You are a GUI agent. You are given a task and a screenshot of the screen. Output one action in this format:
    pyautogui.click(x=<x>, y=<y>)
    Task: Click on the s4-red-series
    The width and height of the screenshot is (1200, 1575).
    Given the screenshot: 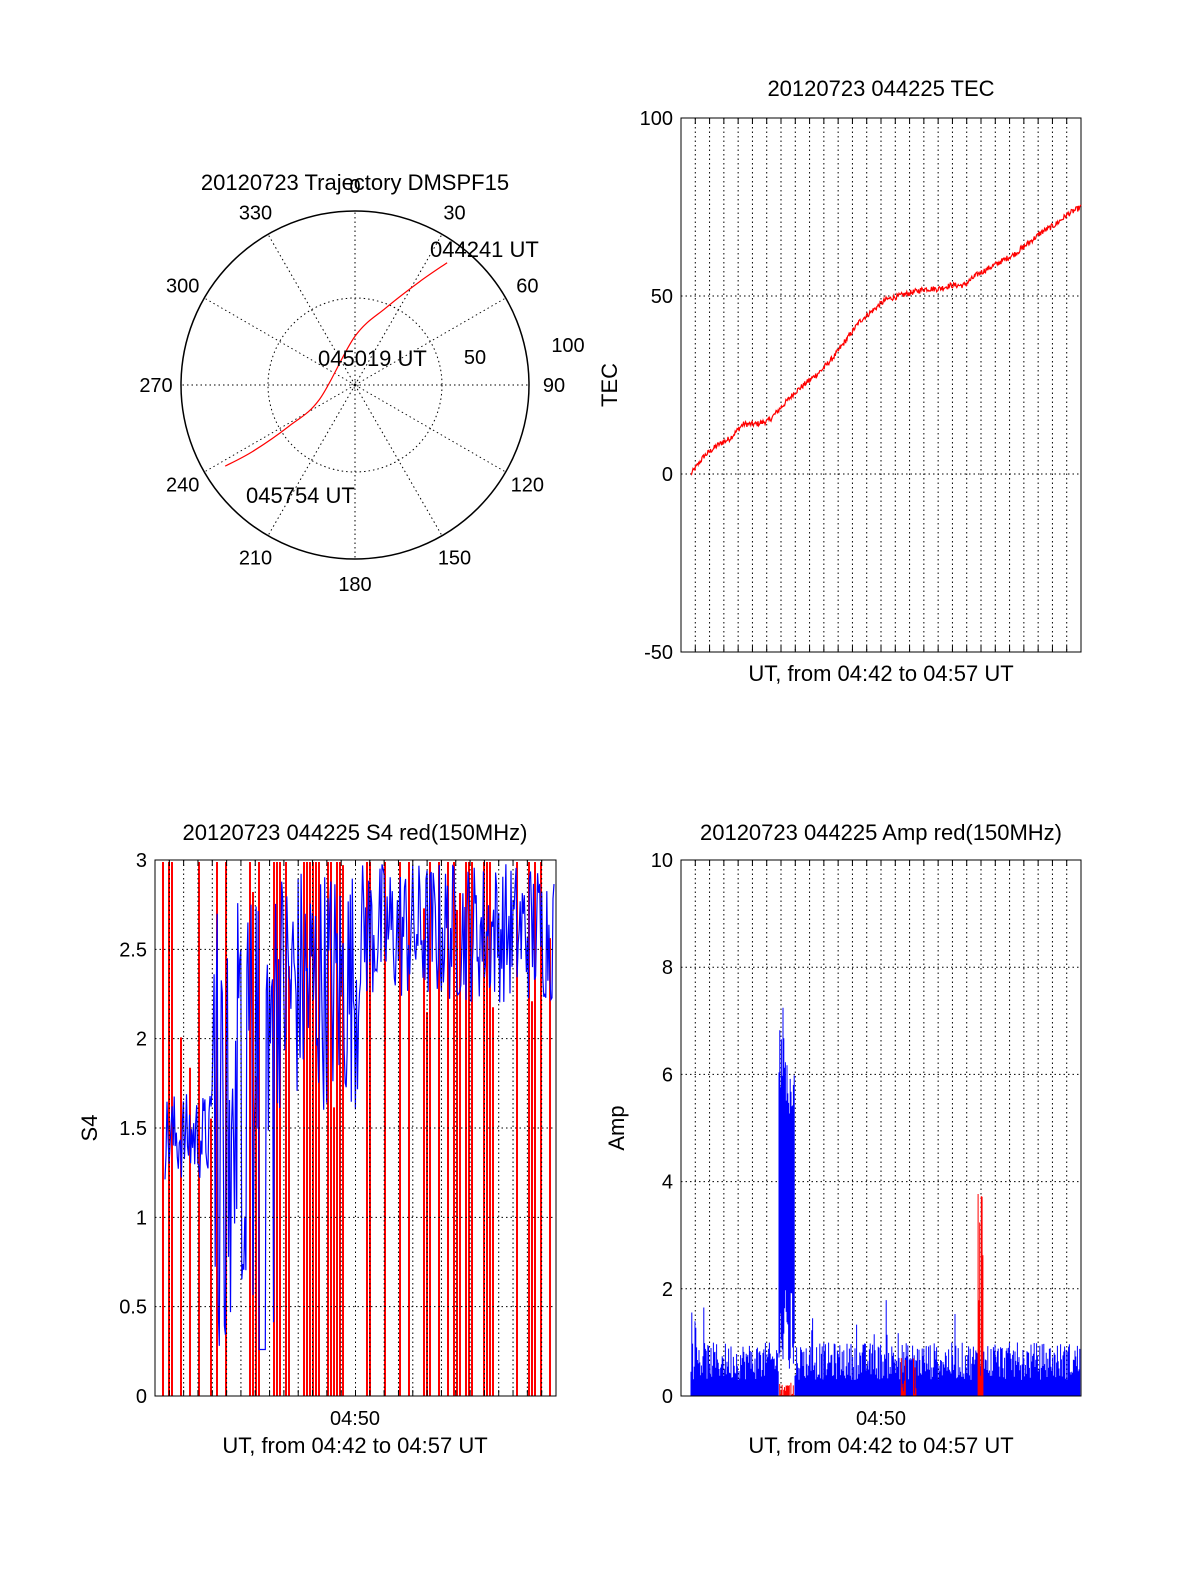 What is the action you would take?
    pyautogui.click(x=356, y=1129)
    